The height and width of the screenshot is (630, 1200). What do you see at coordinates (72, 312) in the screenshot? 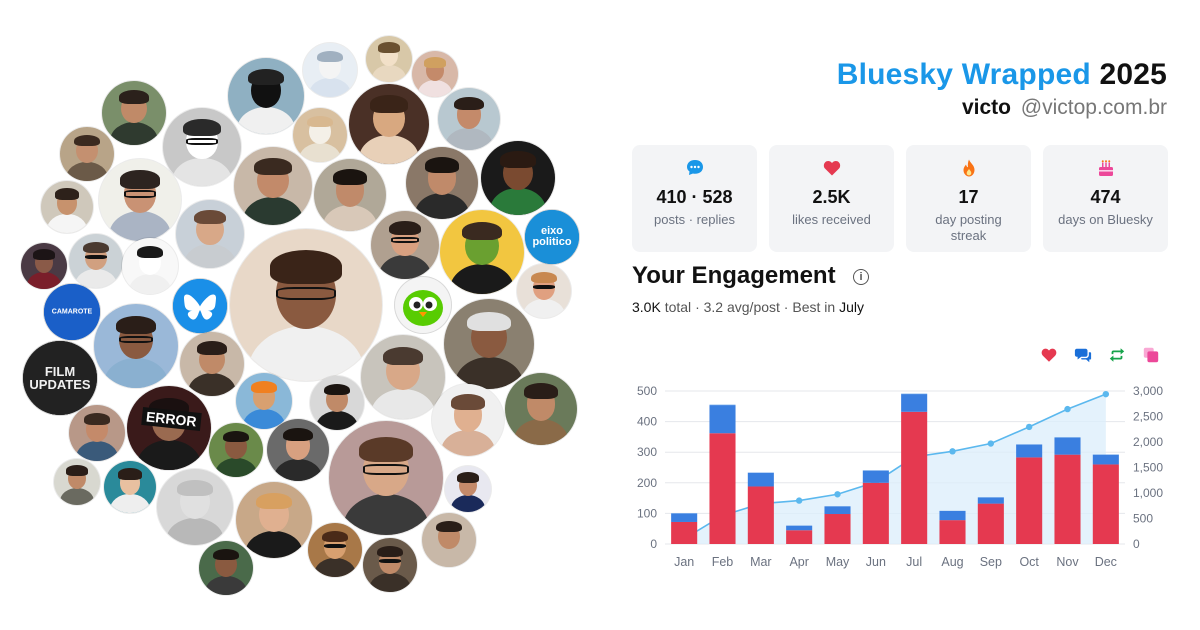
I see `camarote-avatar: CAMAROTE` at bounding box center [72, 312].